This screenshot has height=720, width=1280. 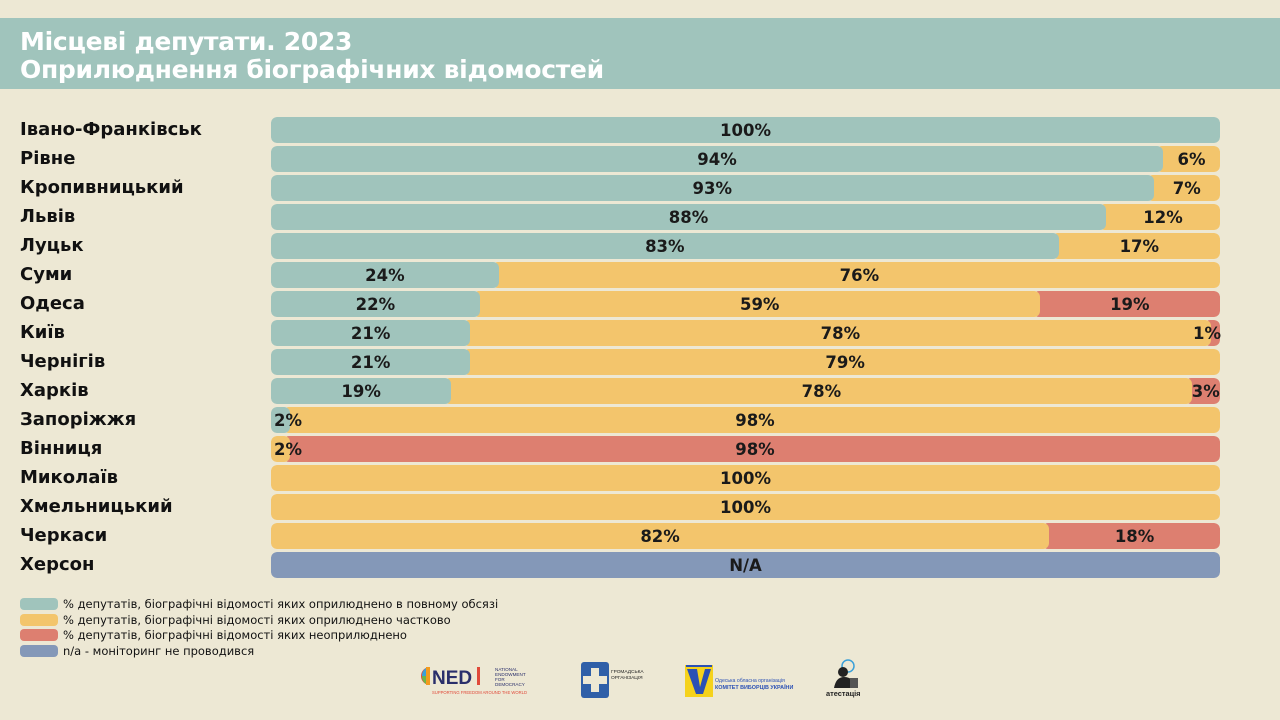 I want to click on data-label: 19%, so click(x=1130, y=304).